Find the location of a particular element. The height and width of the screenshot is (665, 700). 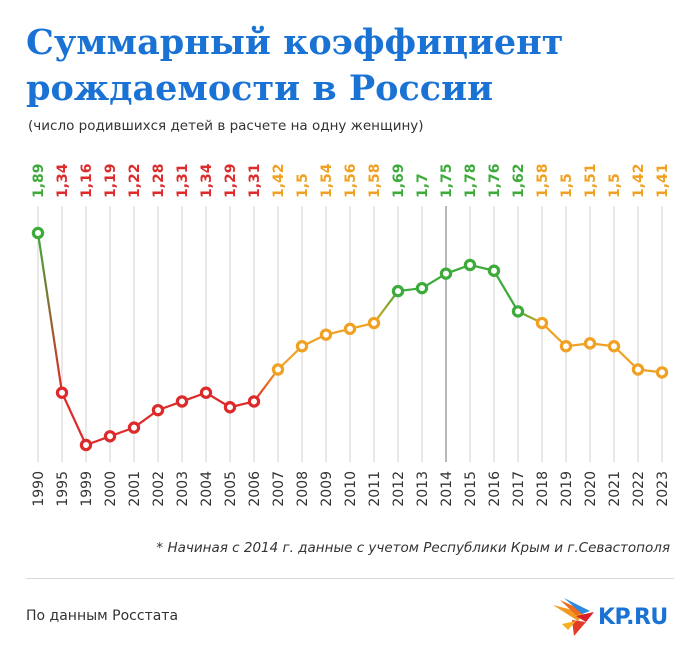

x-tick-label: 2010 is located at coordinates (351, 489).